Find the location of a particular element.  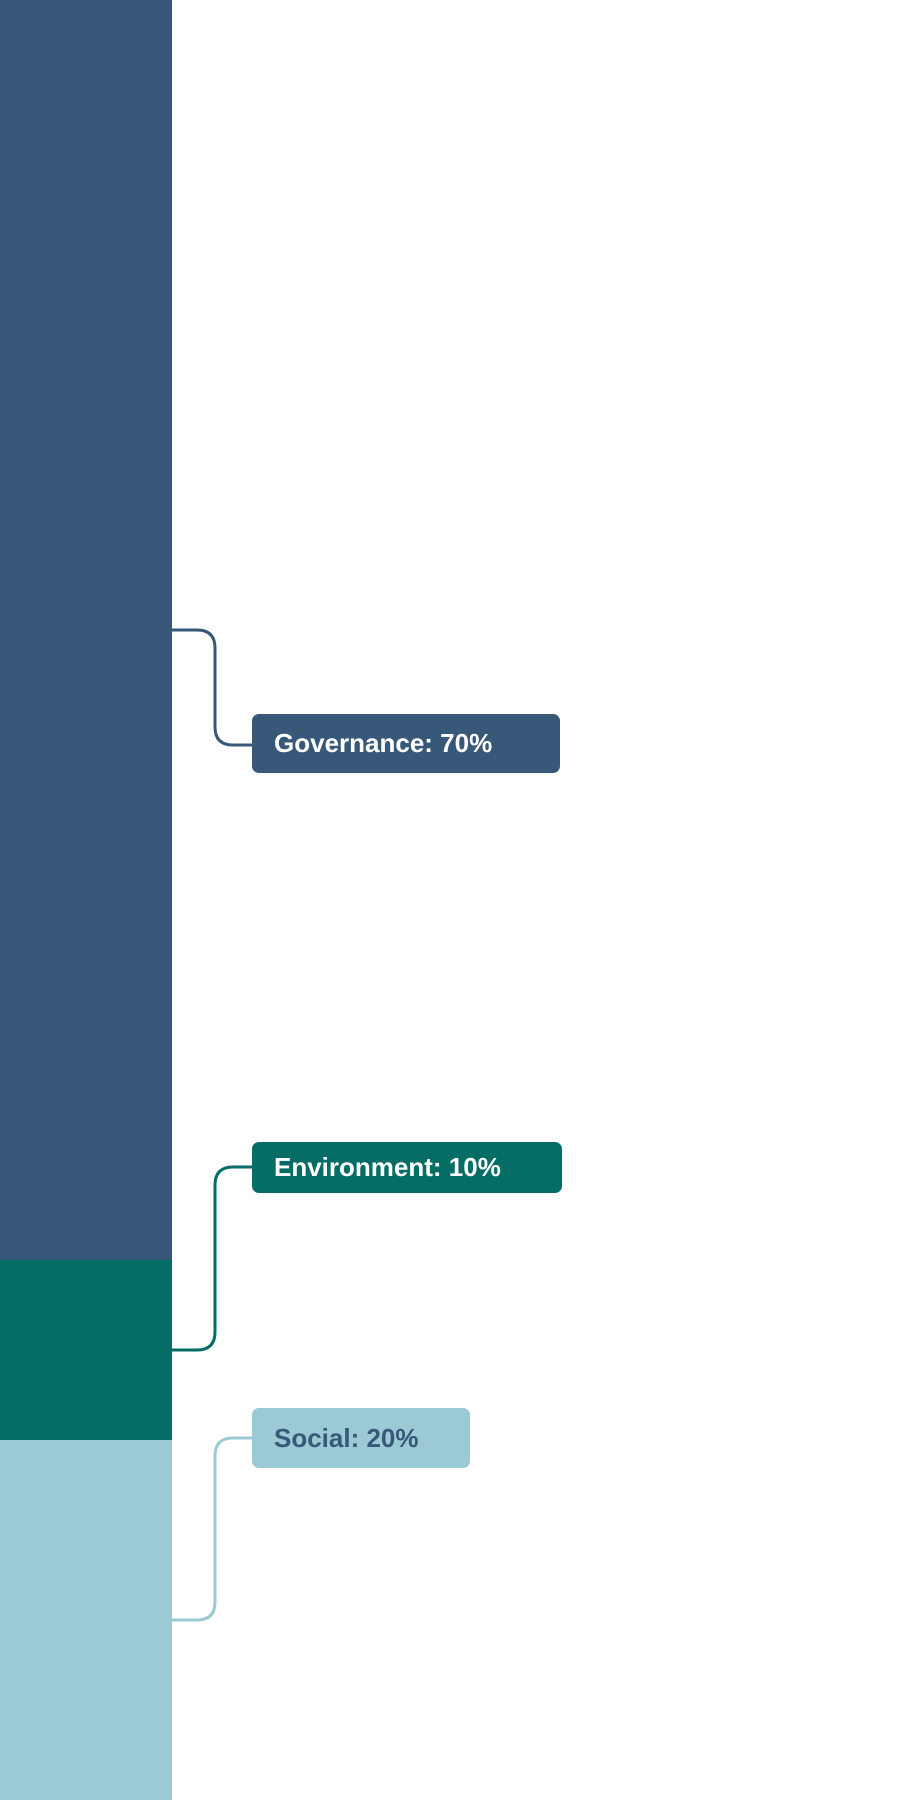

bar-segment-environment is located at coordinates (86, 1350).